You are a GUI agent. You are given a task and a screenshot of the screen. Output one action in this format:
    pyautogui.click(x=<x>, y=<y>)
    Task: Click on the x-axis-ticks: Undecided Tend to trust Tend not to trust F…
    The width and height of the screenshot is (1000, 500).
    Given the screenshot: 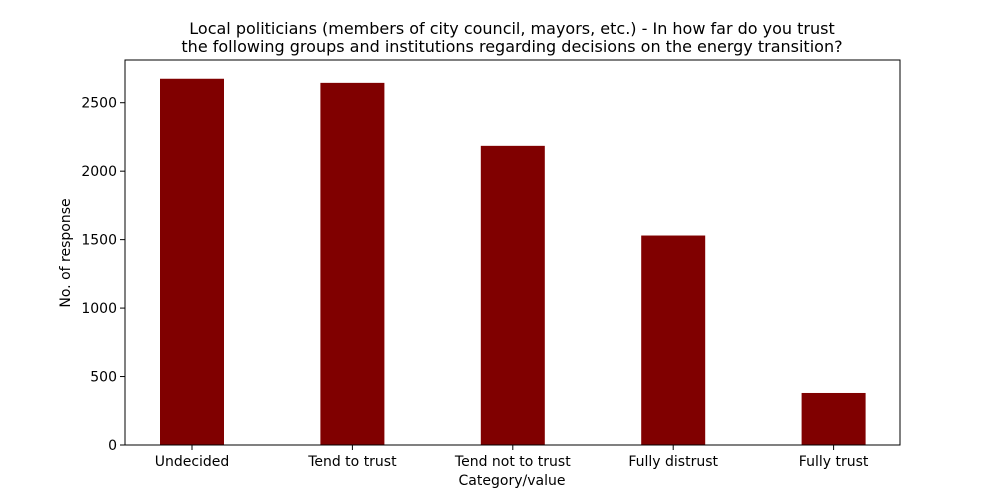 What is the action you would take?
    pyautogui.click(x=512, y=457)
    